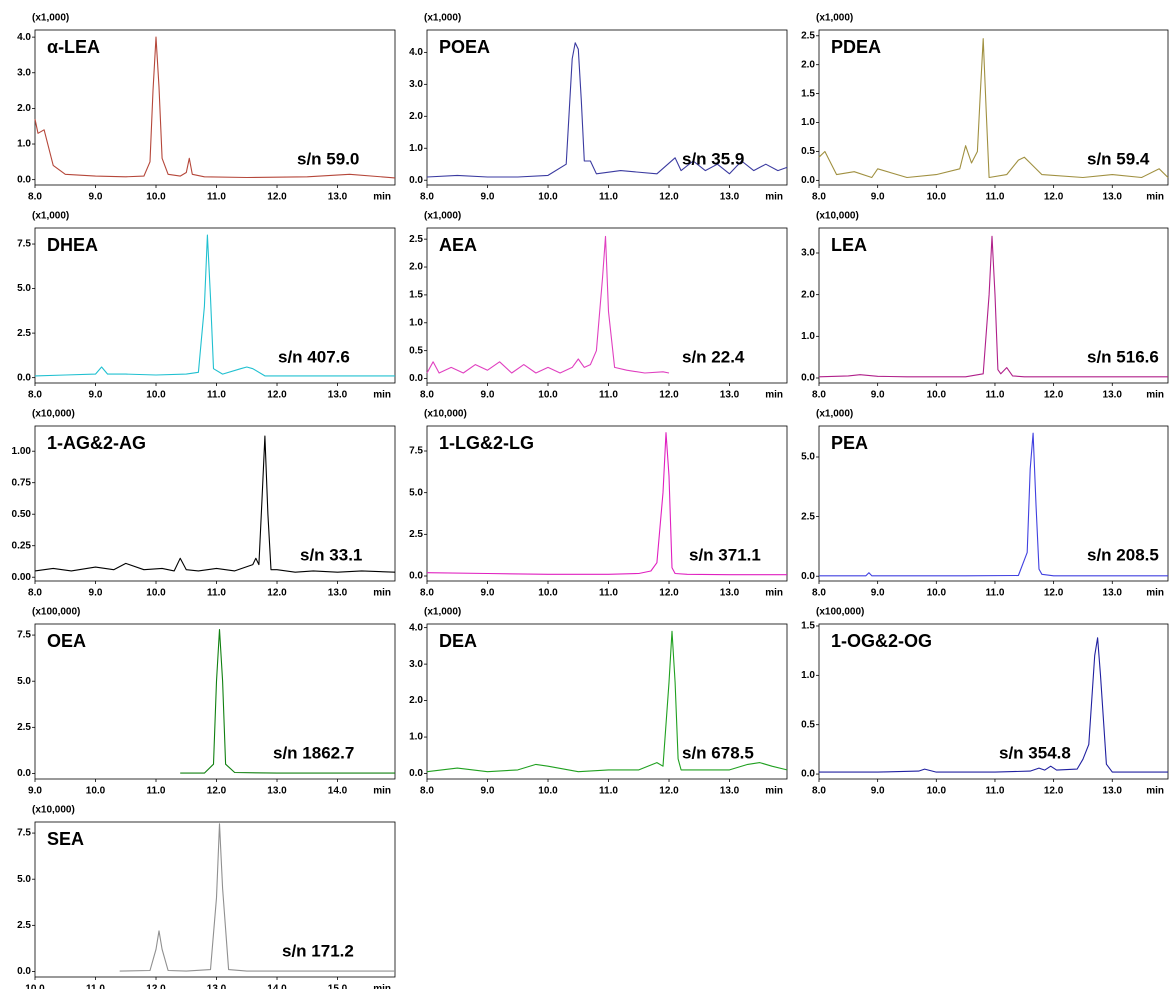 This screenshot has height=989, width=1176. Describe the element at coordinates (856, 47) in the screenshot. I see `compound-title: PDEA` at that location.